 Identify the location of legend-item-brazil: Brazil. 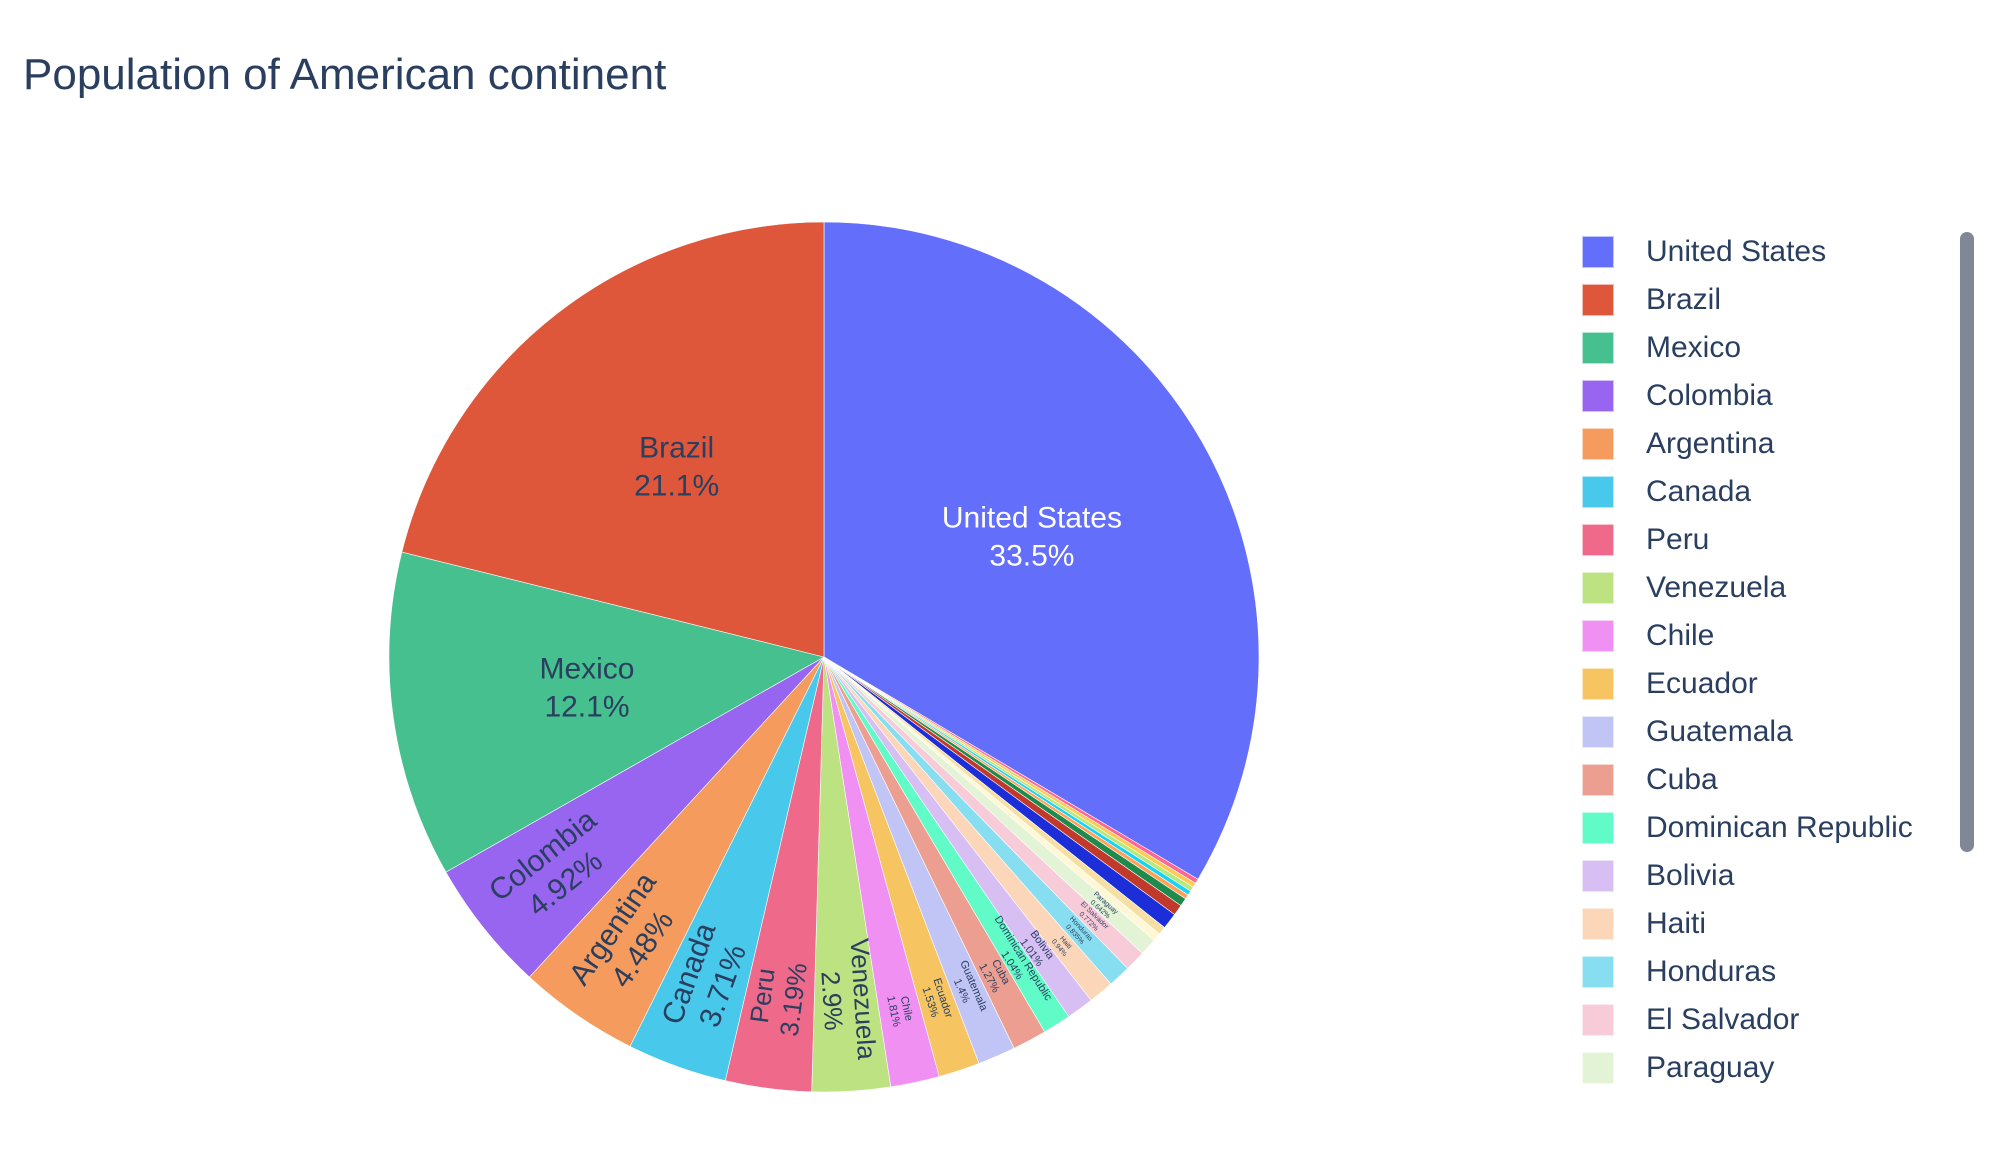
(1762, 300).